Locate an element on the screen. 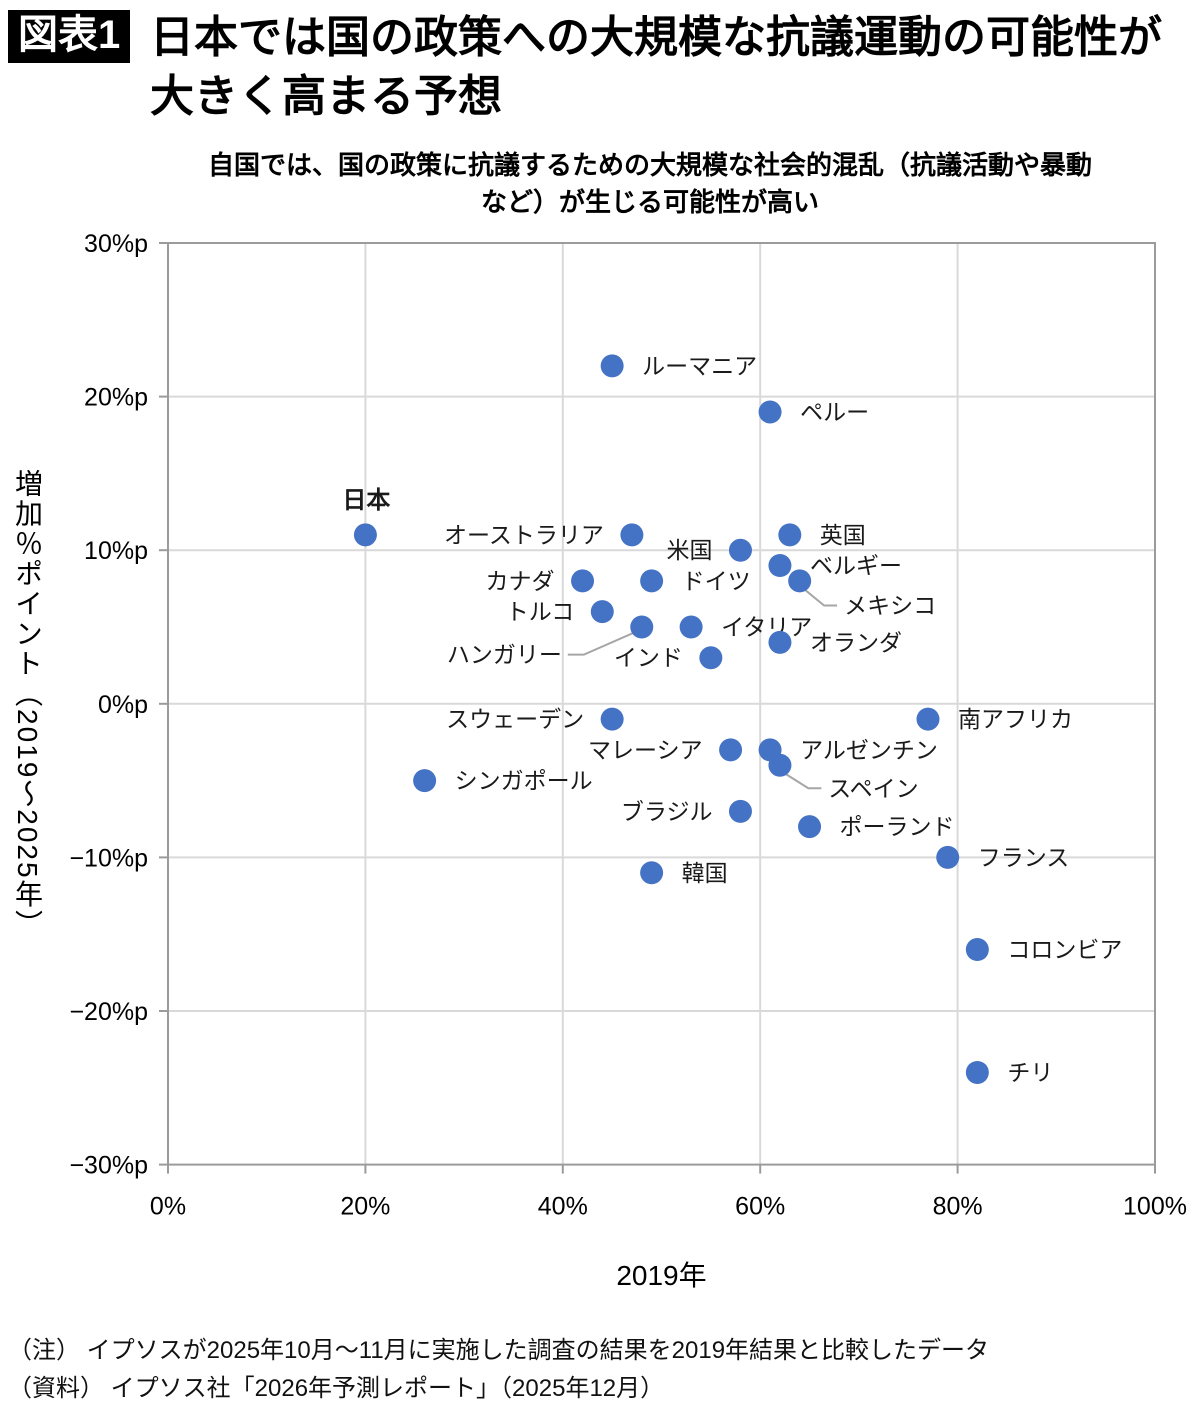  x-tick-label: 80% is located at coordinates (958, 1207).